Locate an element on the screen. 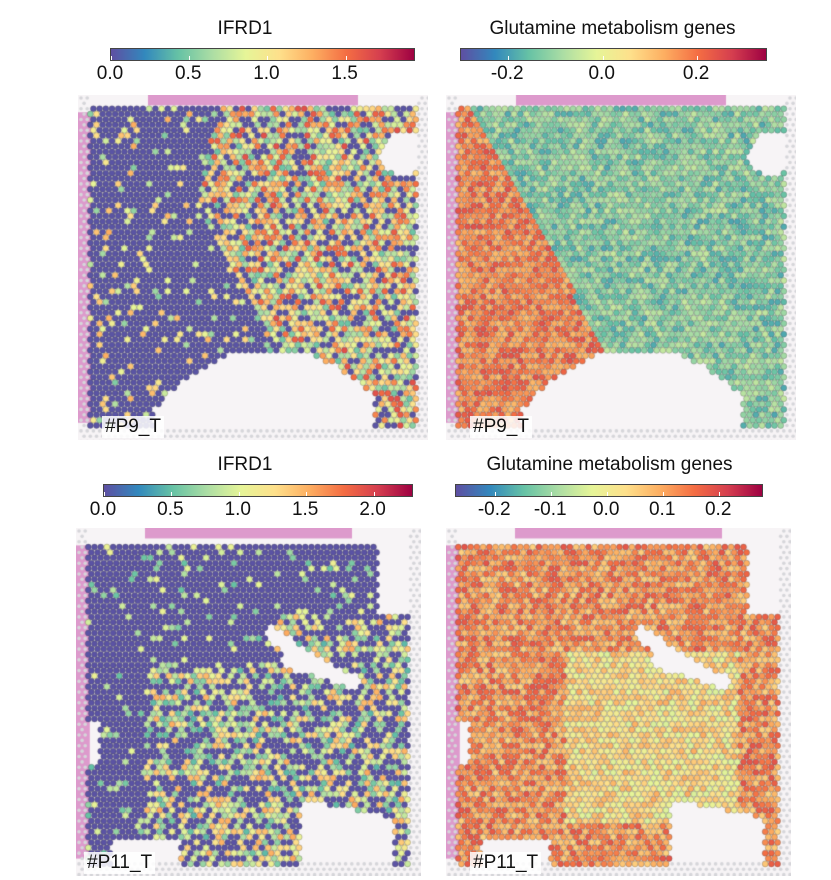 The image size is (831, 880). colorbar-ticks: -0.2 -0.1 0.0 0.1 0.2 is located at coordinates (609, 510).